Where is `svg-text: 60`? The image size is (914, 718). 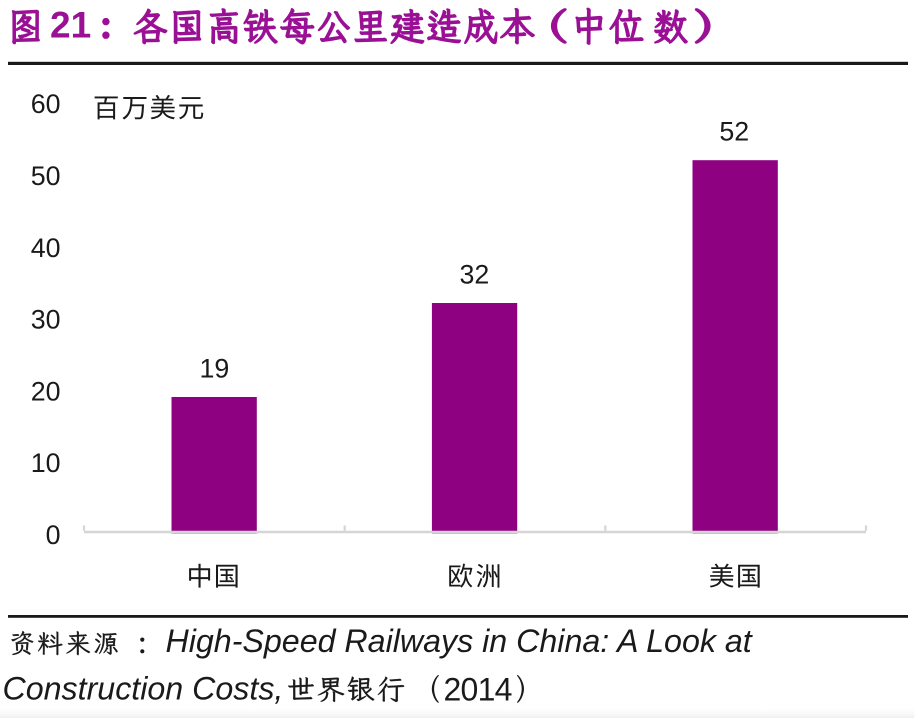 svg-text: 60 is located at coordinates (46, 104).